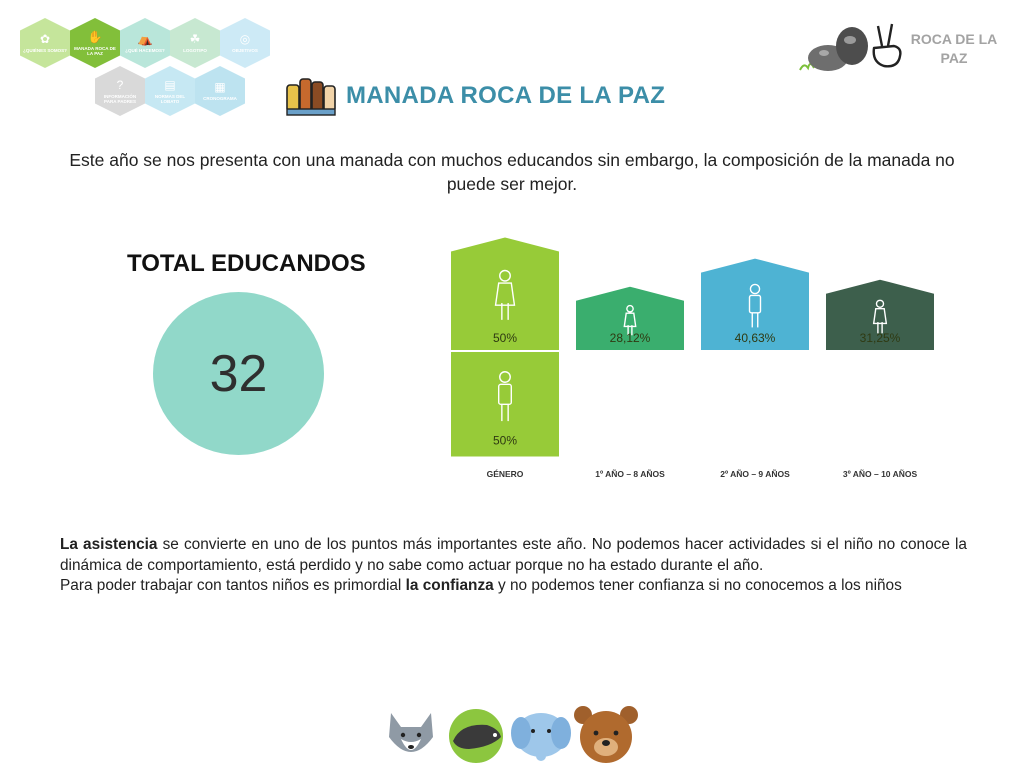 The width and height of the screenshot is (1024, 768). I want to click on target-icon: ◎, so click(245, 39).